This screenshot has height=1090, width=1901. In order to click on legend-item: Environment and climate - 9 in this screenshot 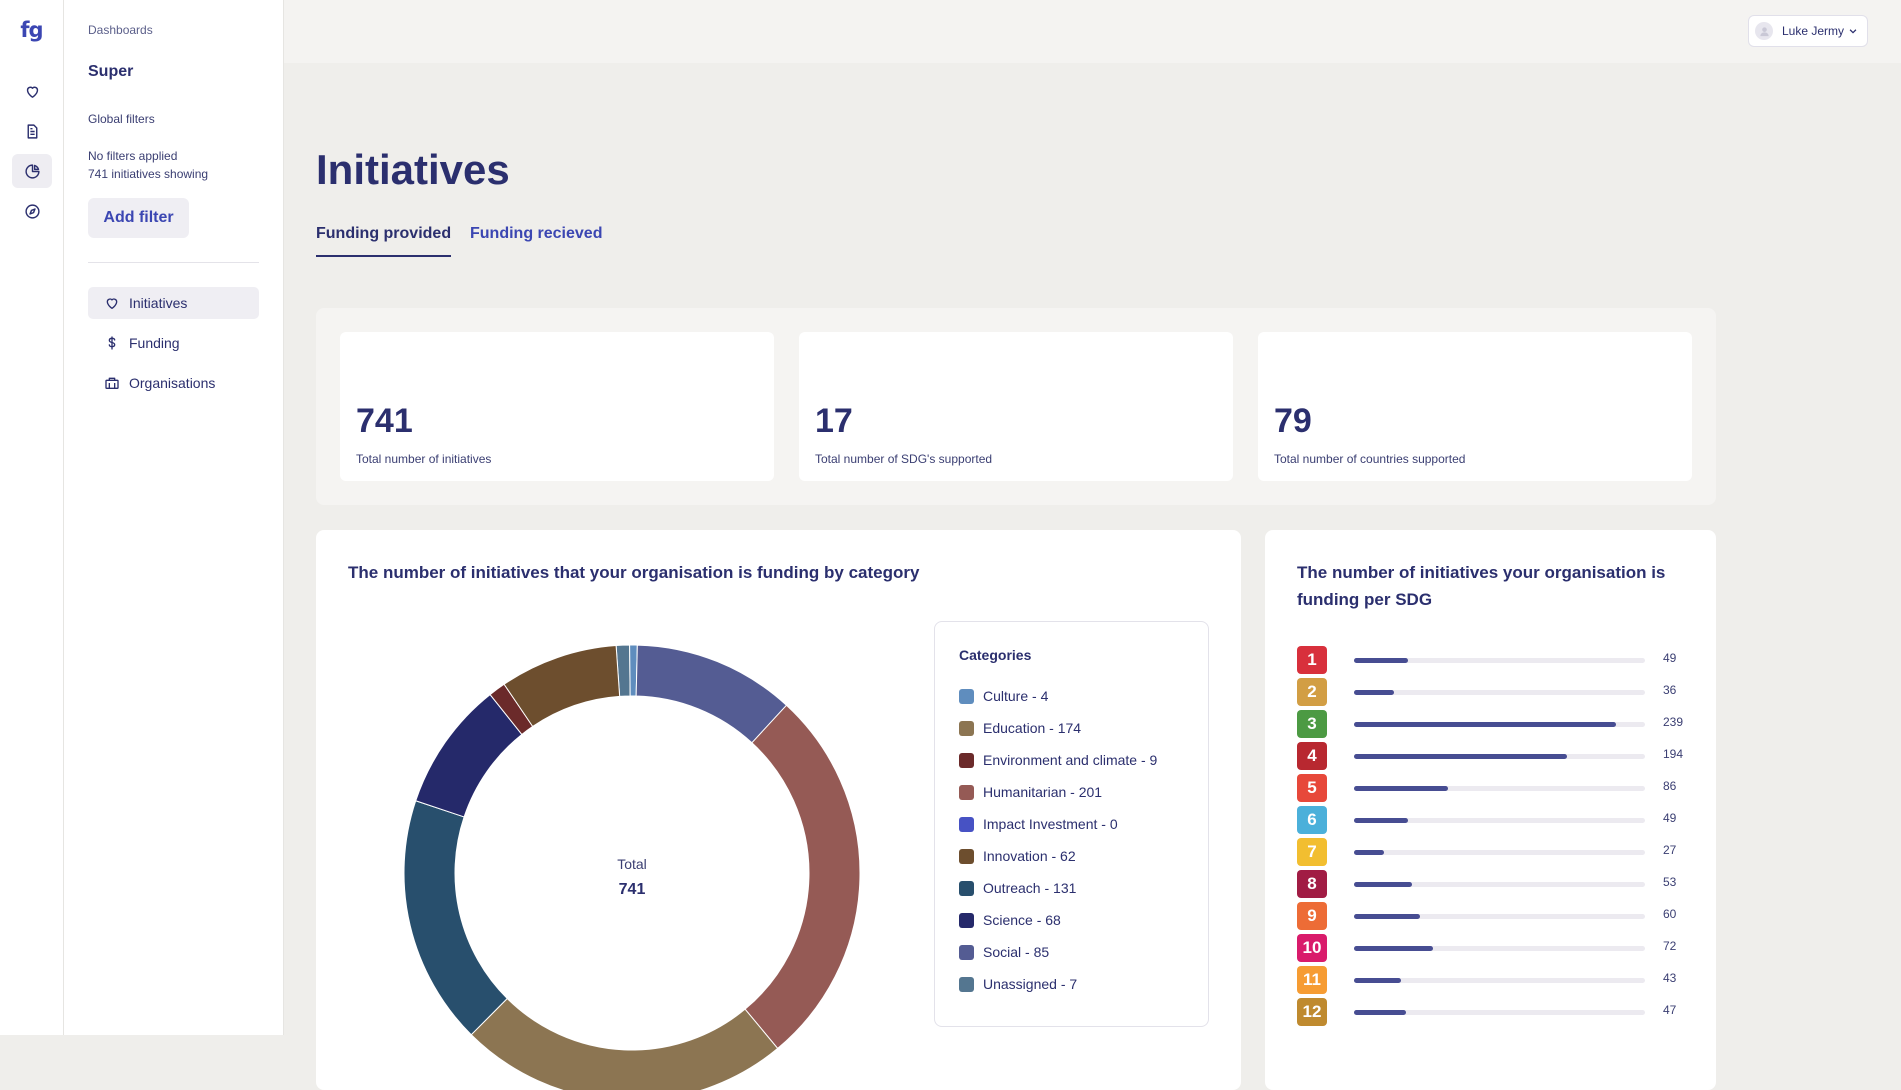, I will do `click(1058, 760)`.